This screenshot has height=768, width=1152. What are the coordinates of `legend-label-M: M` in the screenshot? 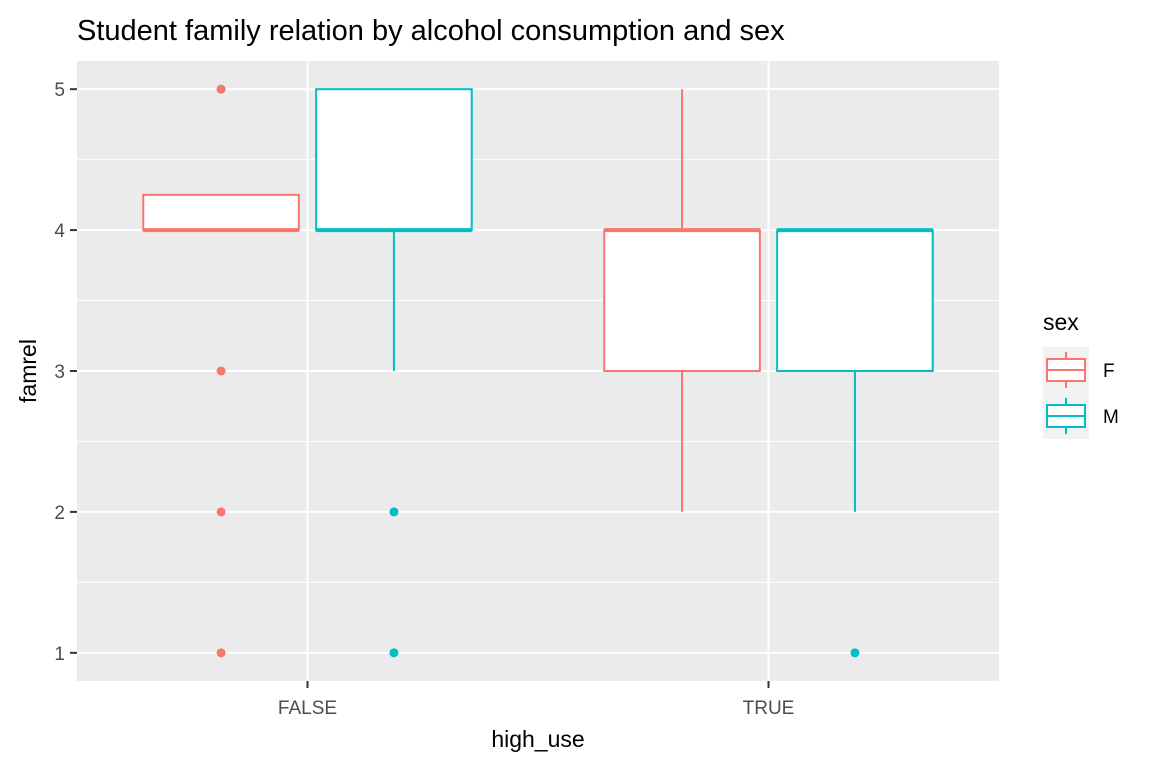 It's located at (1111, 417).